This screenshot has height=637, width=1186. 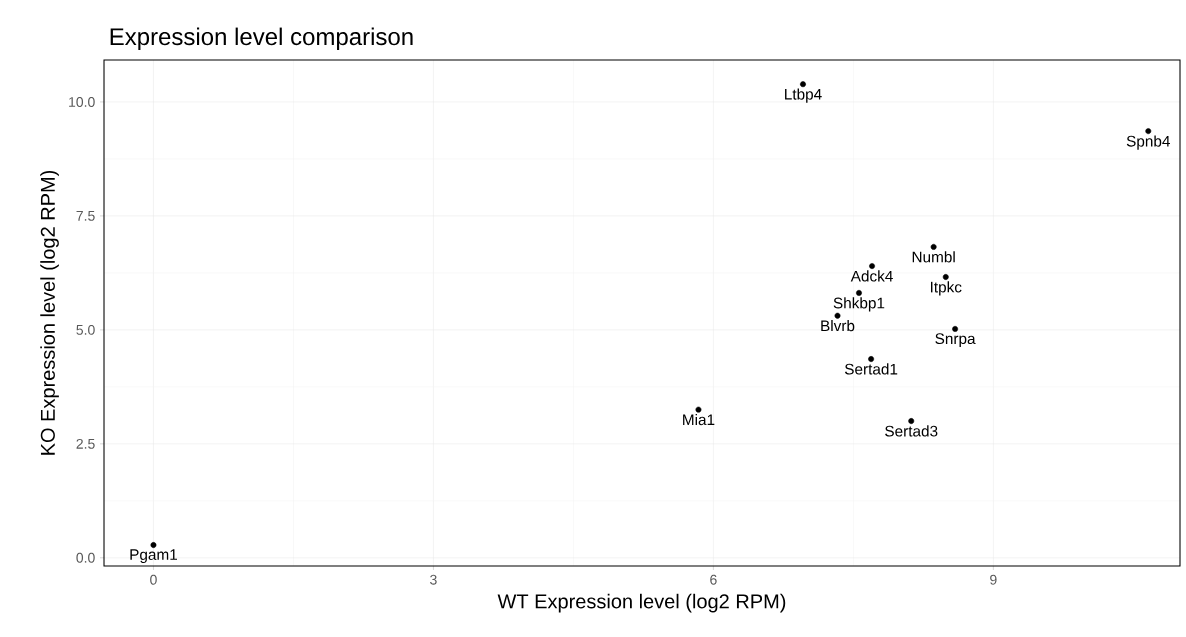 I want to click on x-tick-label: 3, so click(x=433, y=579).